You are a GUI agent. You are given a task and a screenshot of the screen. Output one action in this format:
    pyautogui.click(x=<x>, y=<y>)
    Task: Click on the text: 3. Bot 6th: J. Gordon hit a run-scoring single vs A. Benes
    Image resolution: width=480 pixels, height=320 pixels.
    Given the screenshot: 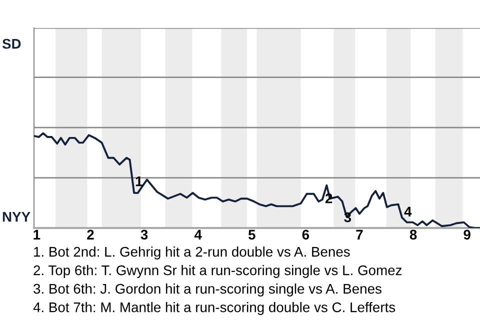 What is the action you would take?
    pyautogui.click(x=208, y=290)
    